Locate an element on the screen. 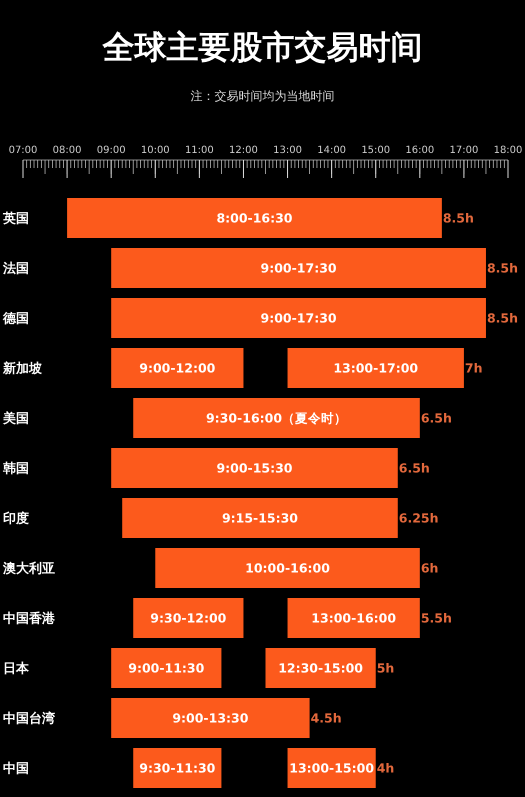 This screenshot has width=525, height=797. total-label: 5.5h is located at coordinates (436, 618).